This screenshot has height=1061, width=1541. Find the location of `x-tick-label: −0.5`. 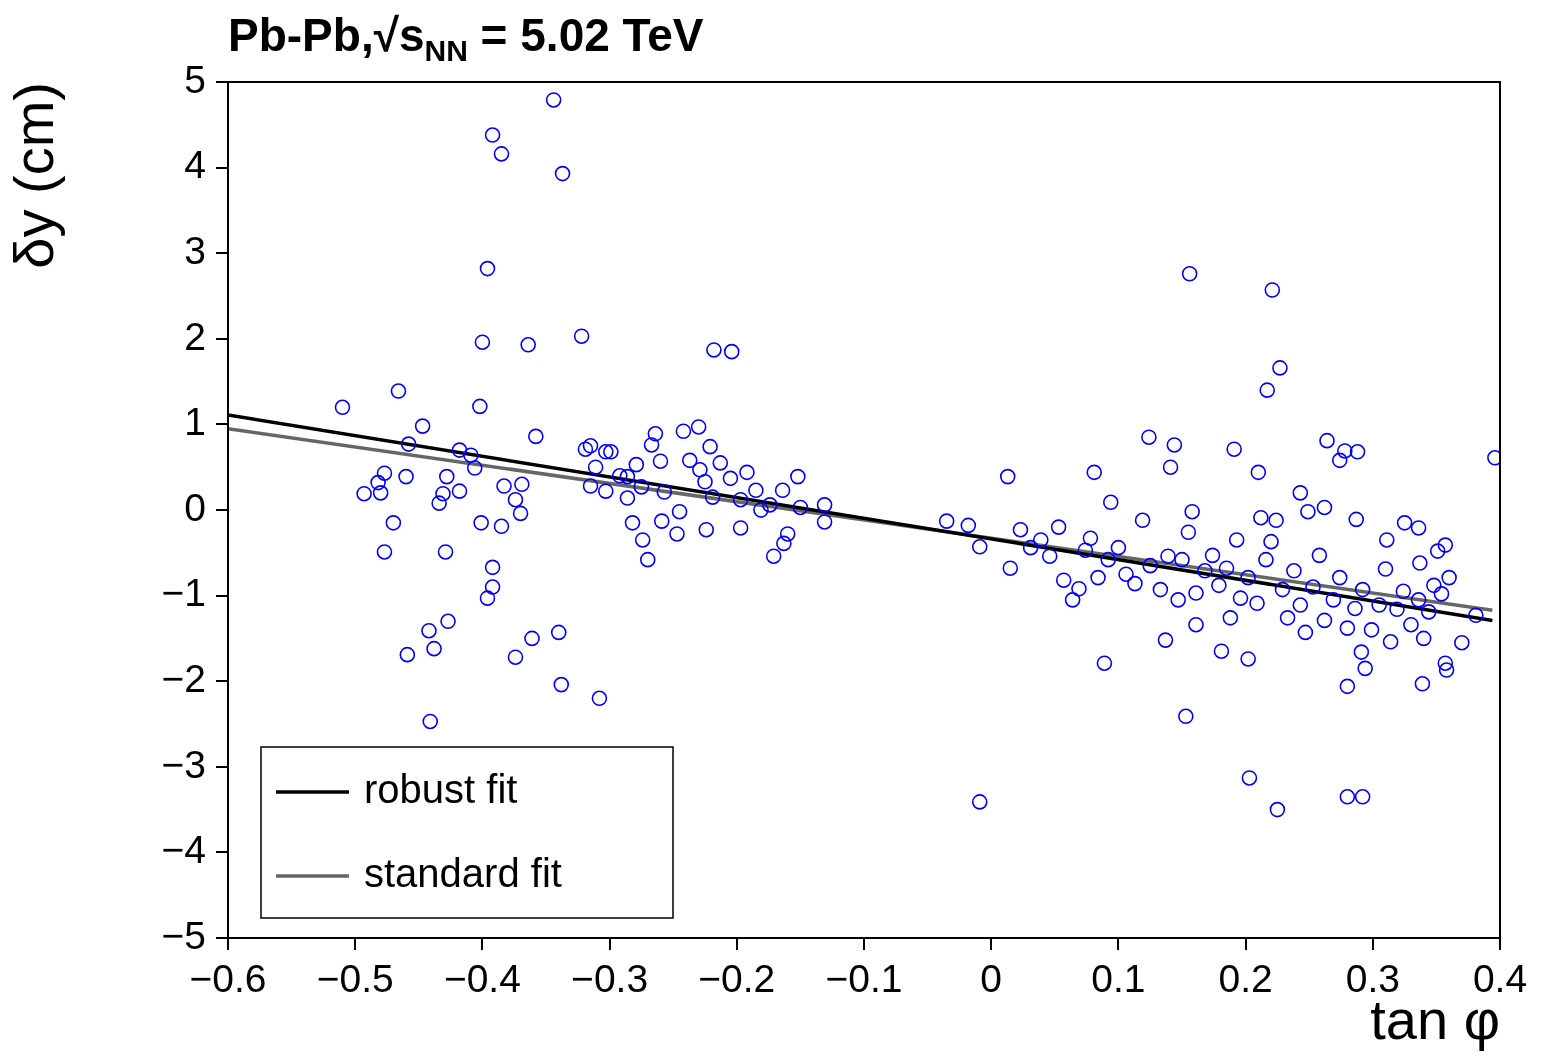

x-tick-label: −0.5 is located at coordinates (355, 979).